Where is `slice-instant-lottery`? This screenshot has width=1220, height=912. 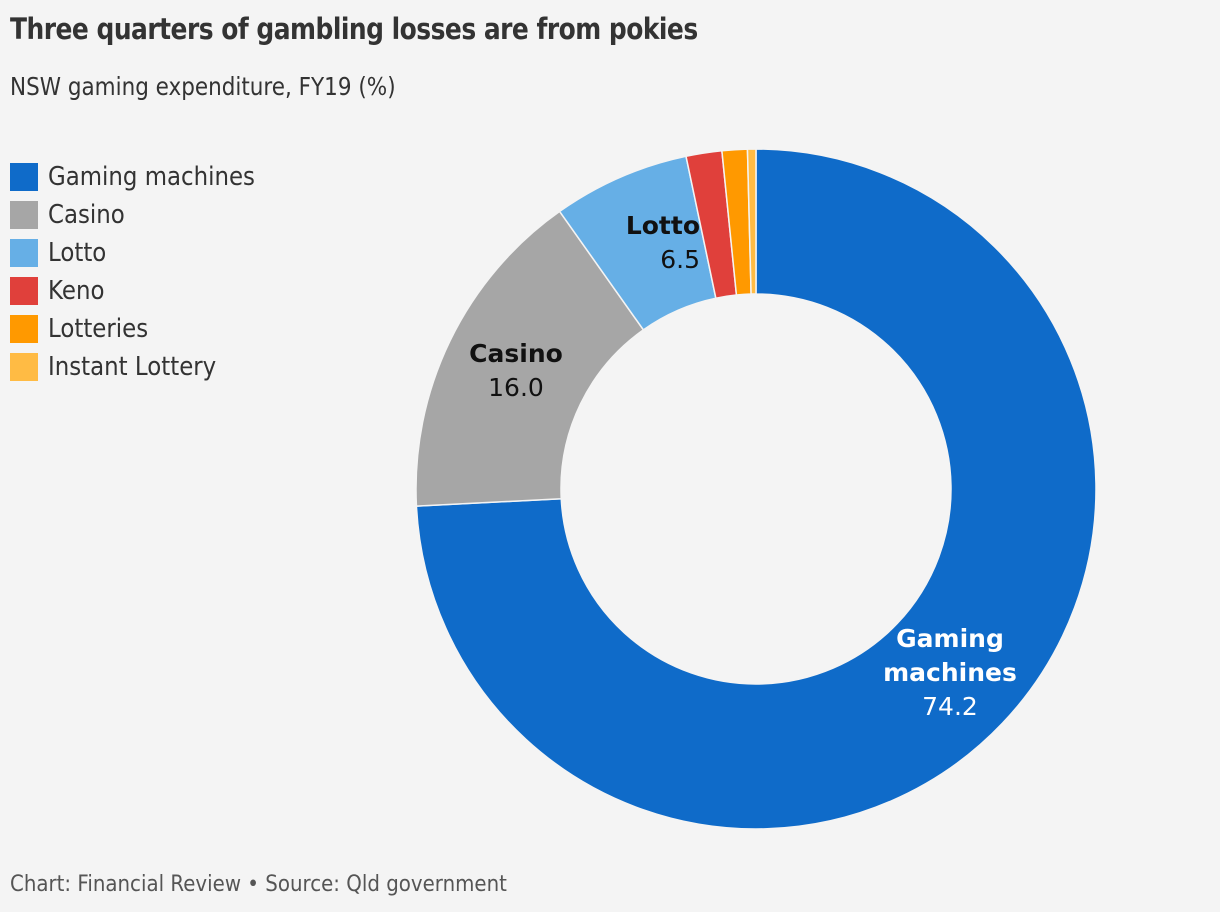
slice-instant-lottery is located at coordinates (751, 221).